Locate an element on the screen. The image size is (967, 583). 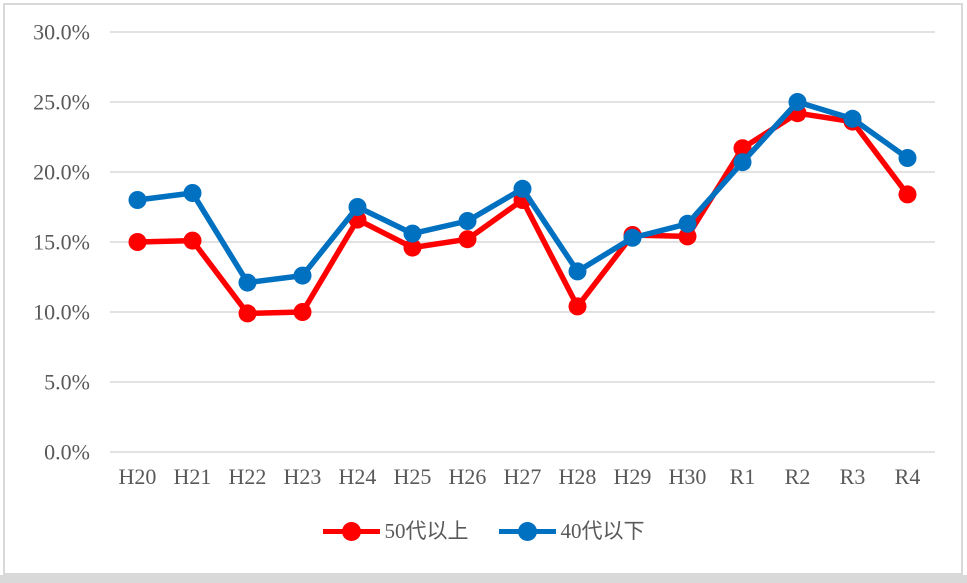
legend-item-under-40s: 40代以下 is located at coordinates (571, 531).